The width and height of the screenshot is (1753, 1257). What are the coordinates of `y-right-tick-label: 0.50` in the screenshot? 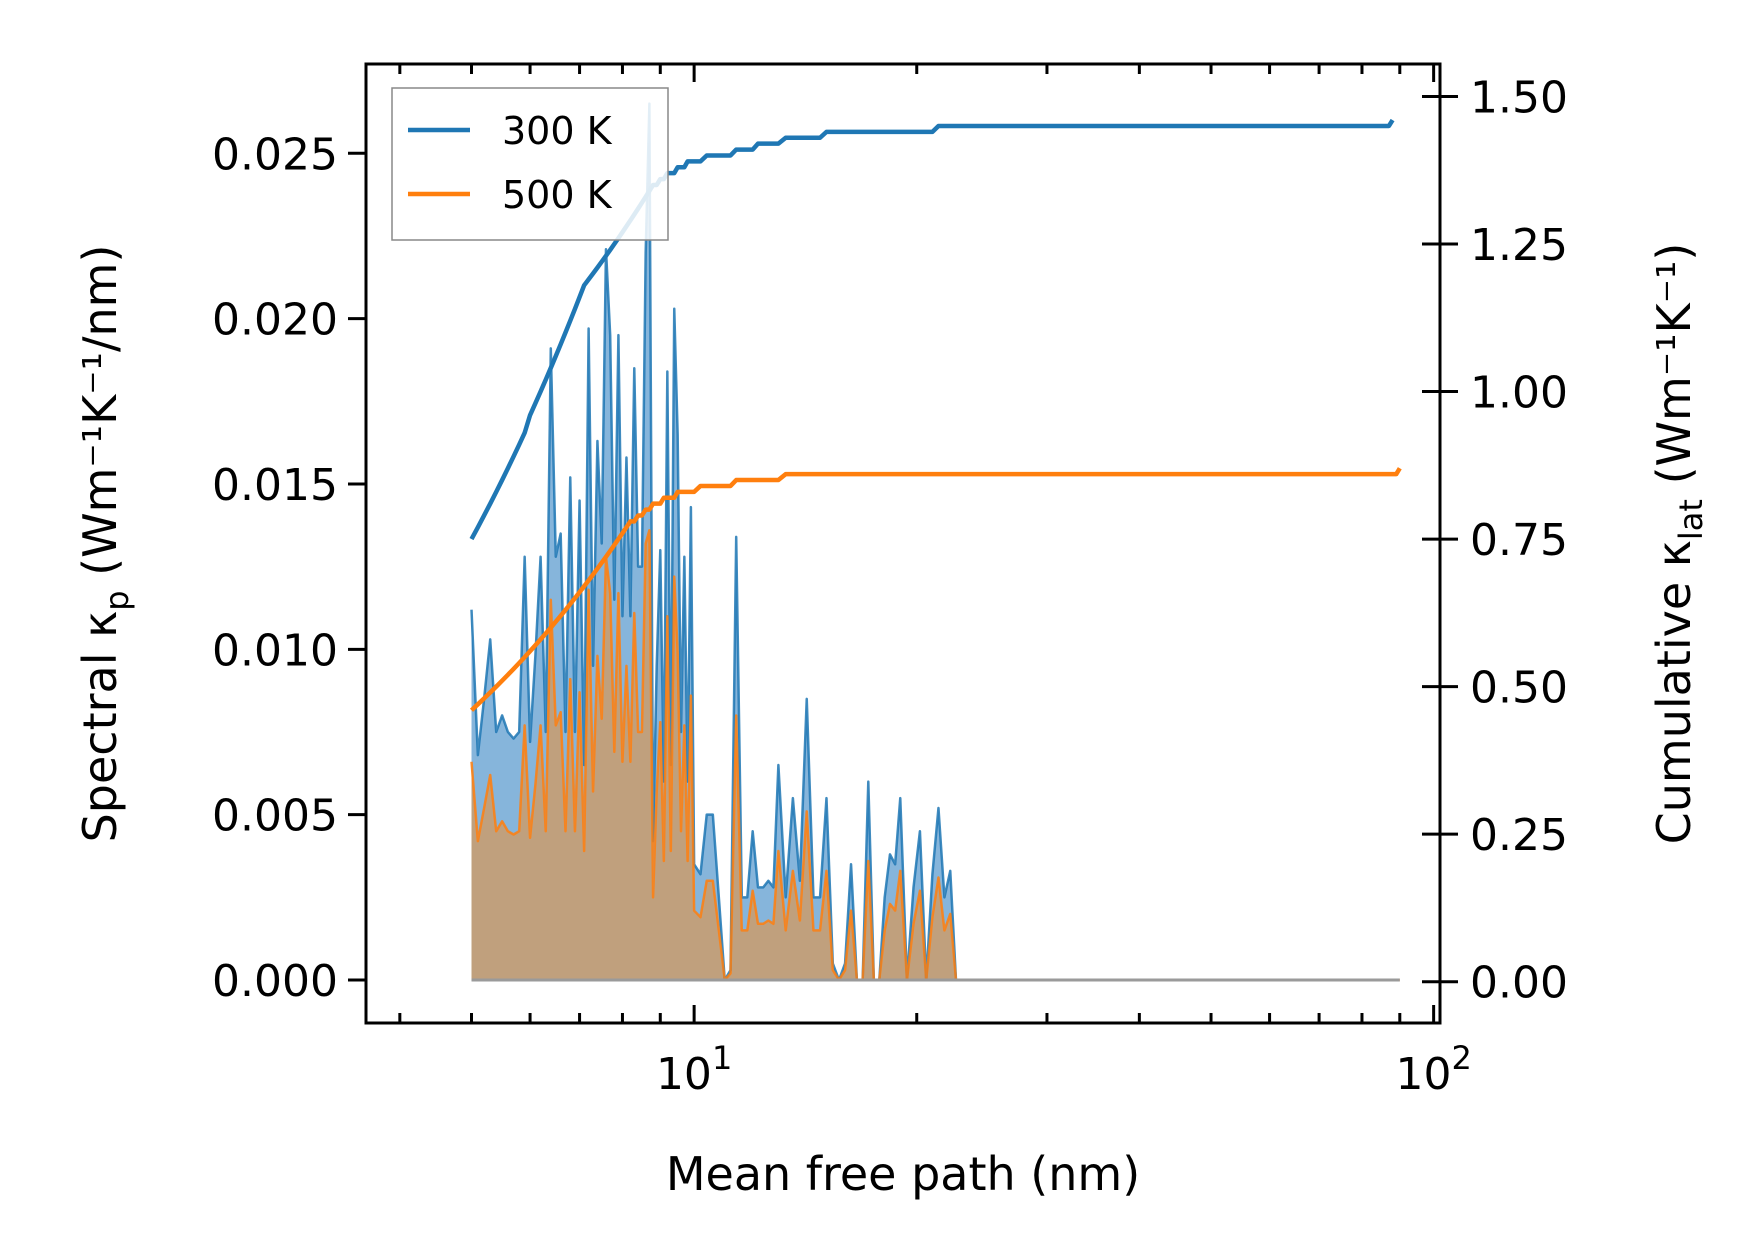 It's located at (1519, 688).